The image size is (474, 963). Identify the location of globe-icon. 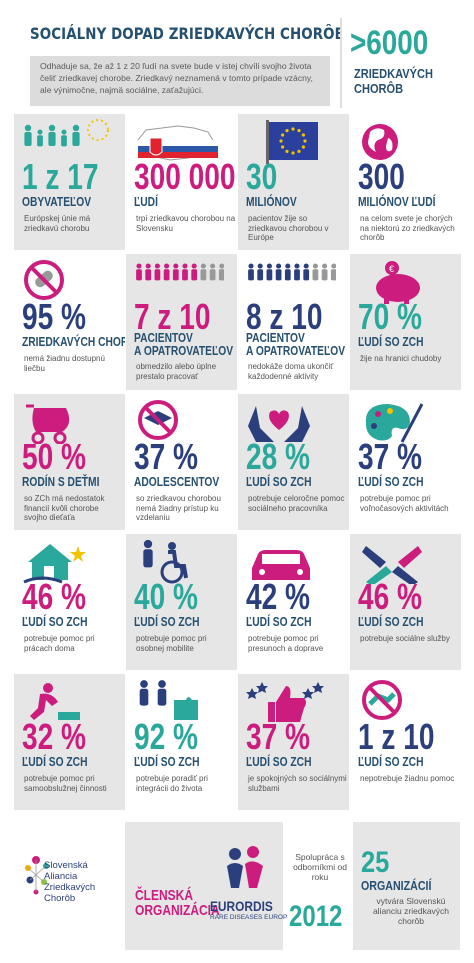
(380, 142).